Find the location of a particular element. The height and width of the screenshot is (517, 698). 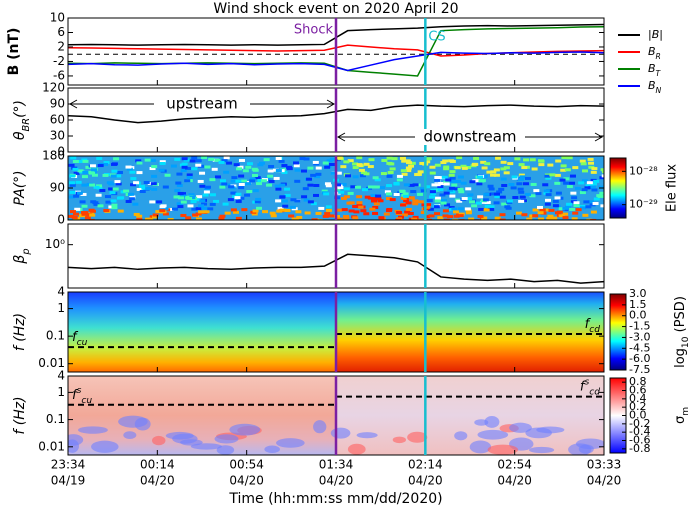

legend-label: BT is located at coordinates (655, 70).